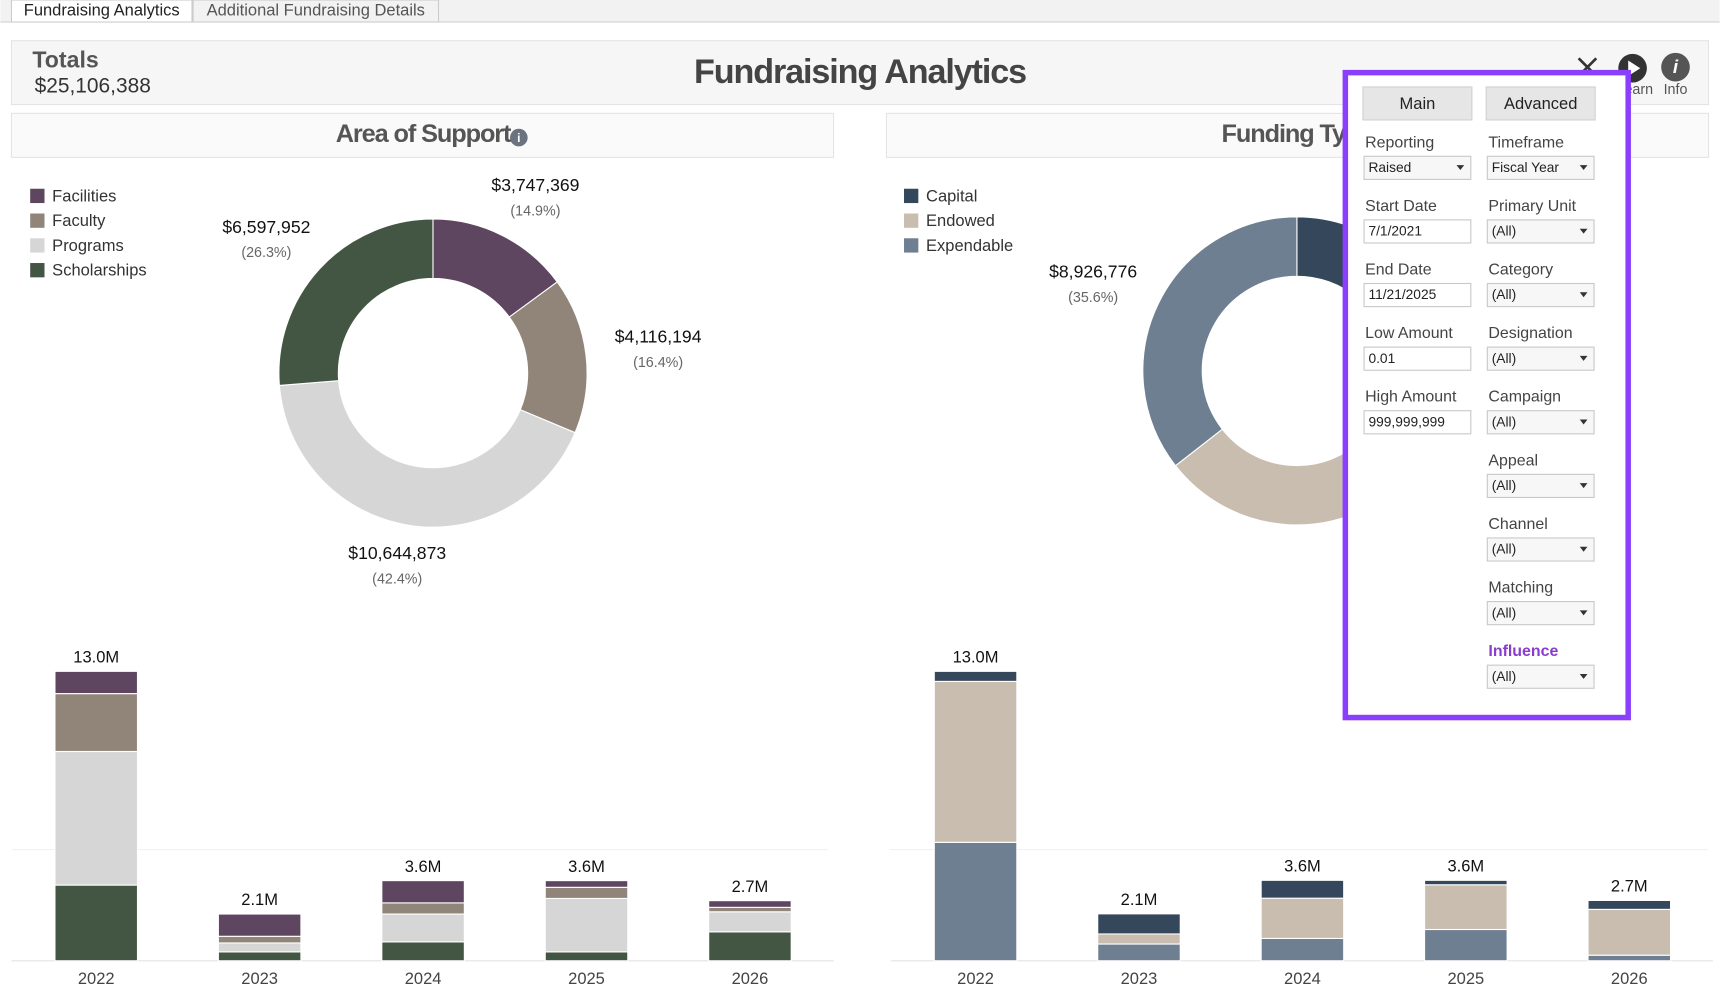  What do you see at coordinates (84, 196) in the screenshot?
I see `legend-label: Facilities` at bounding box center [84, 196].